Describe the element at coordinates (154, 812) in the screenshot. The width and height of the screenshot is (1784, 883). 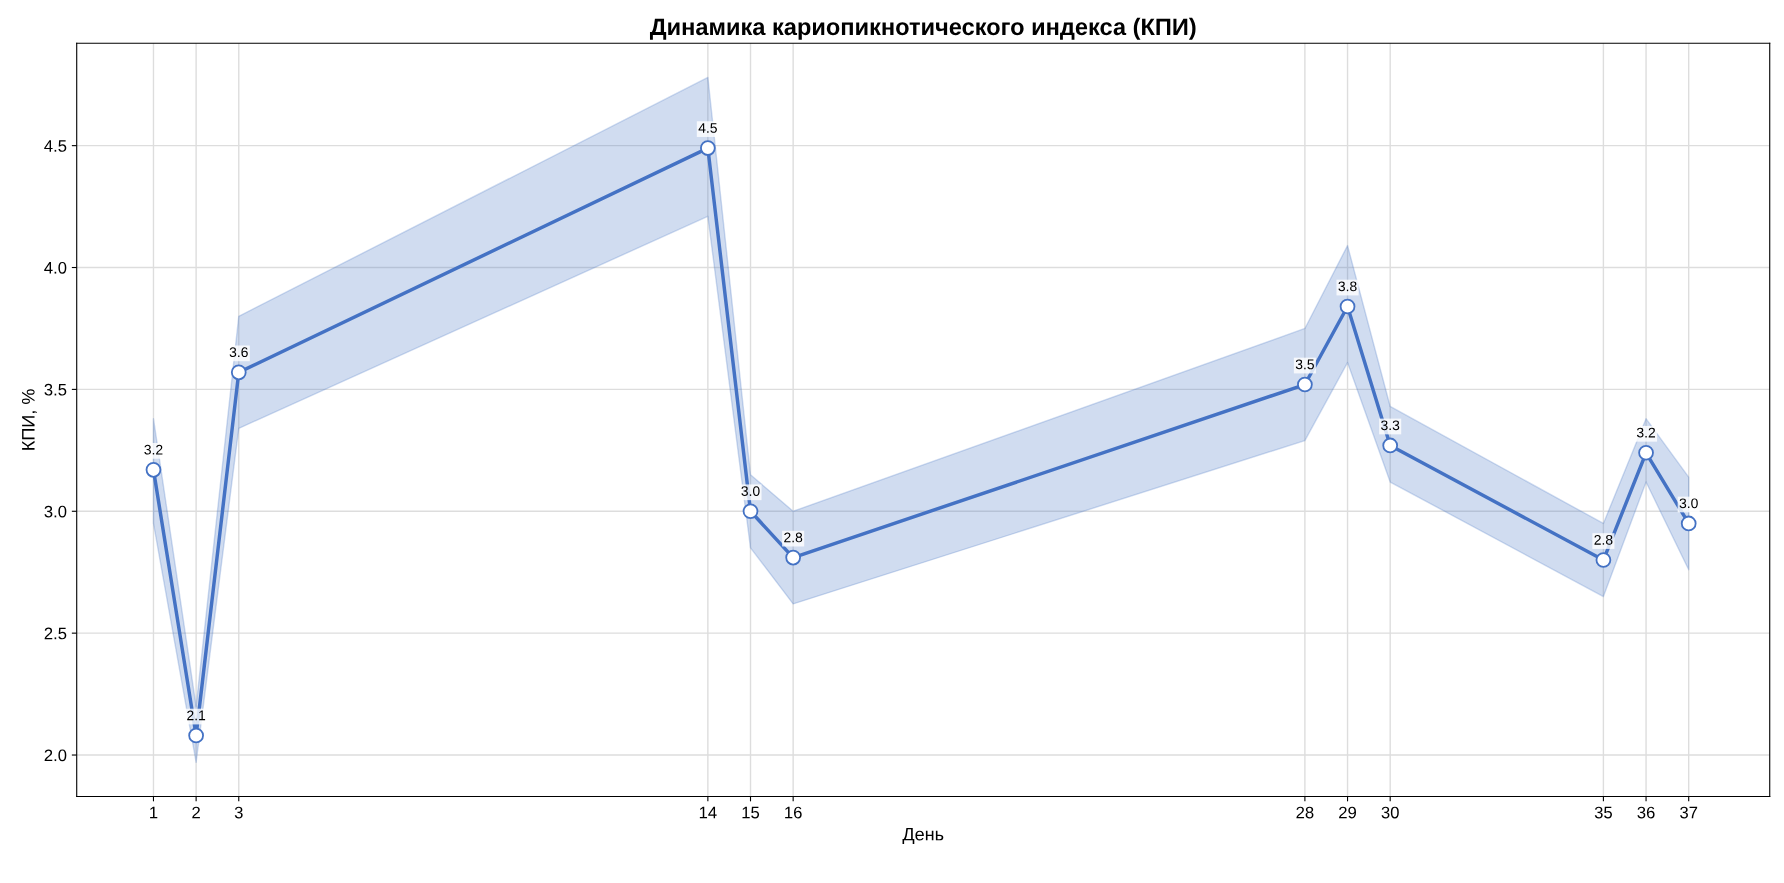
I see `x-tick-label: 1` at that location.